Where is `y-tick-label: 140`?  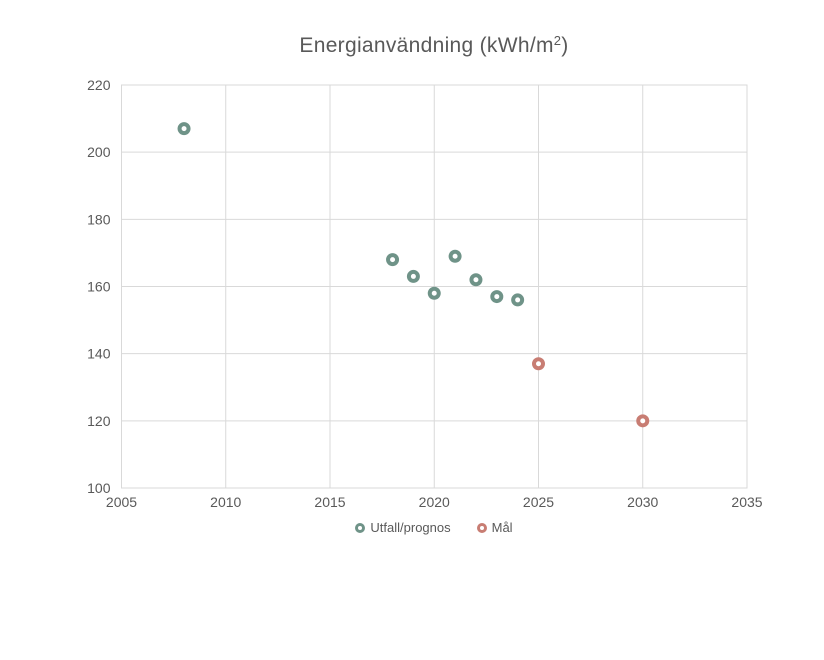
y-tick-label: 140 is located at coordinates (99, 354).